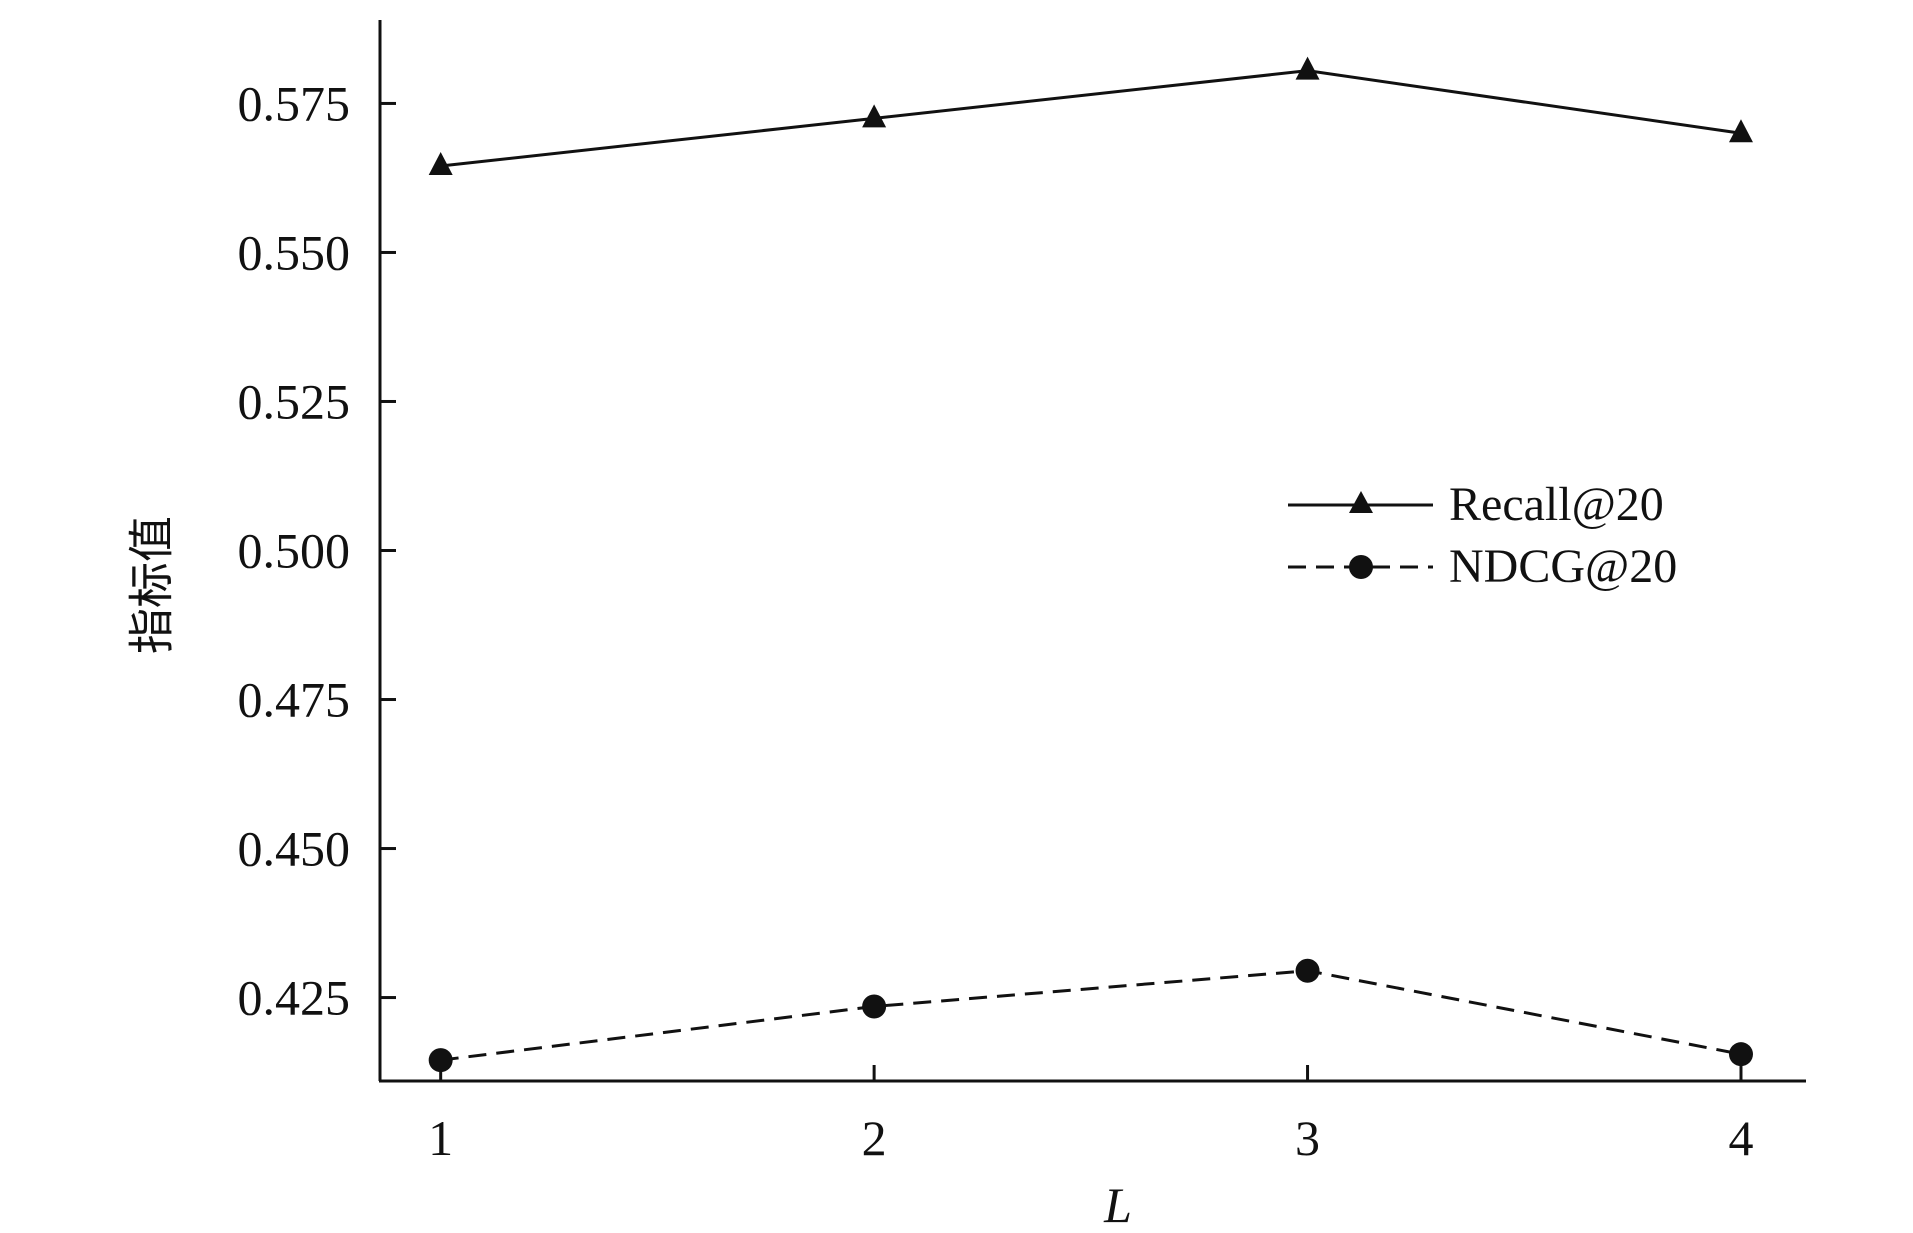  What do you see at coordinates (874, 1138) in the screenshot?
I see `x-tick-label: 2` at bounding box center [874, 1138].